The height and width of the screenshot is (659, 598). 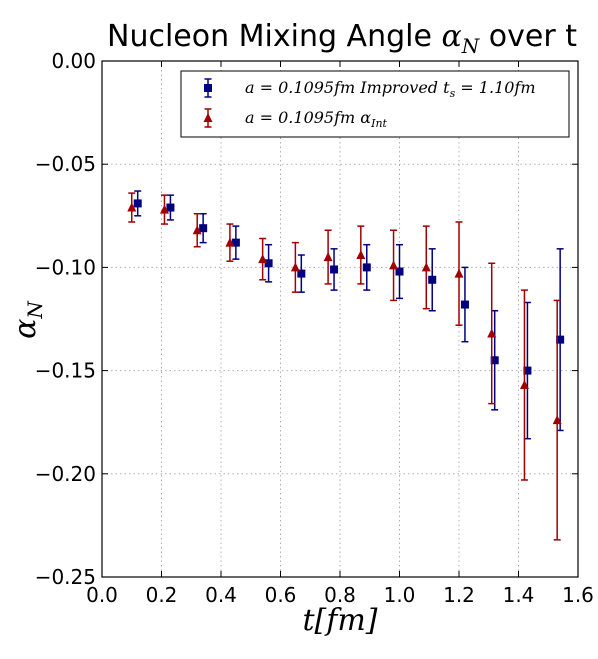 I want to click on x-tick-label: 1.2, so click(x=459, y=595).